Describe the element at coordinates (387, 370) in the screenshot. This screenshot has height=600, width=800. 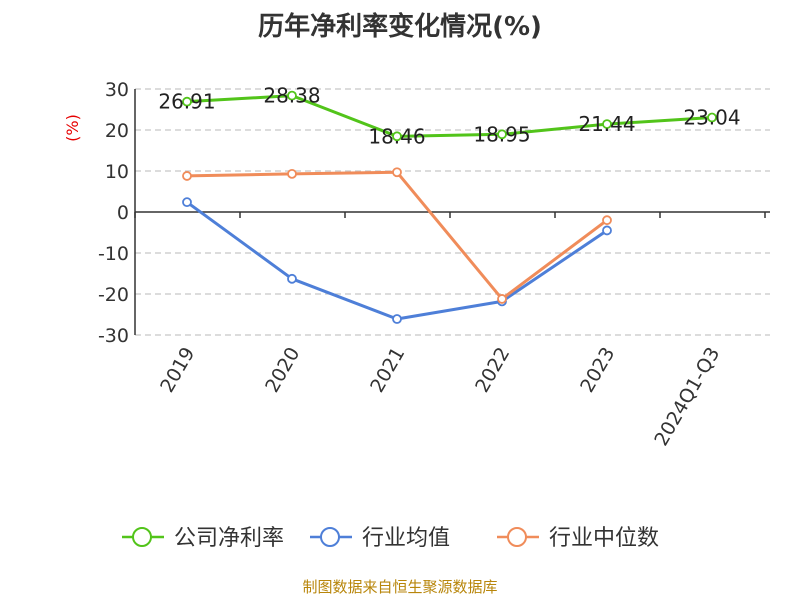
I see `x-tick-label: 2021` at that location.